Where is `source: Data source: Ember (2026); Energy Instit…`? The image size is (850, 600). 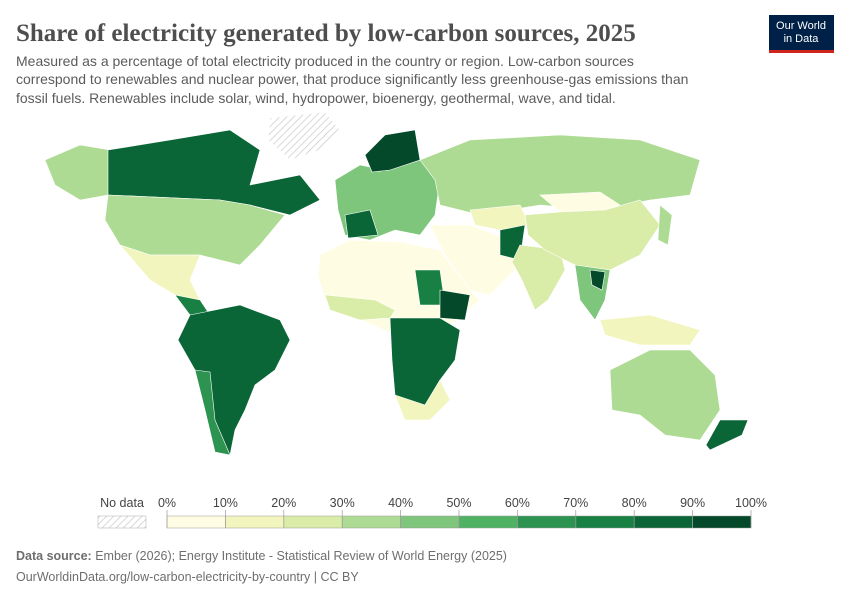 source: Data source: Ember (2026); Energy Instit… is located at coordinates (261, 556).